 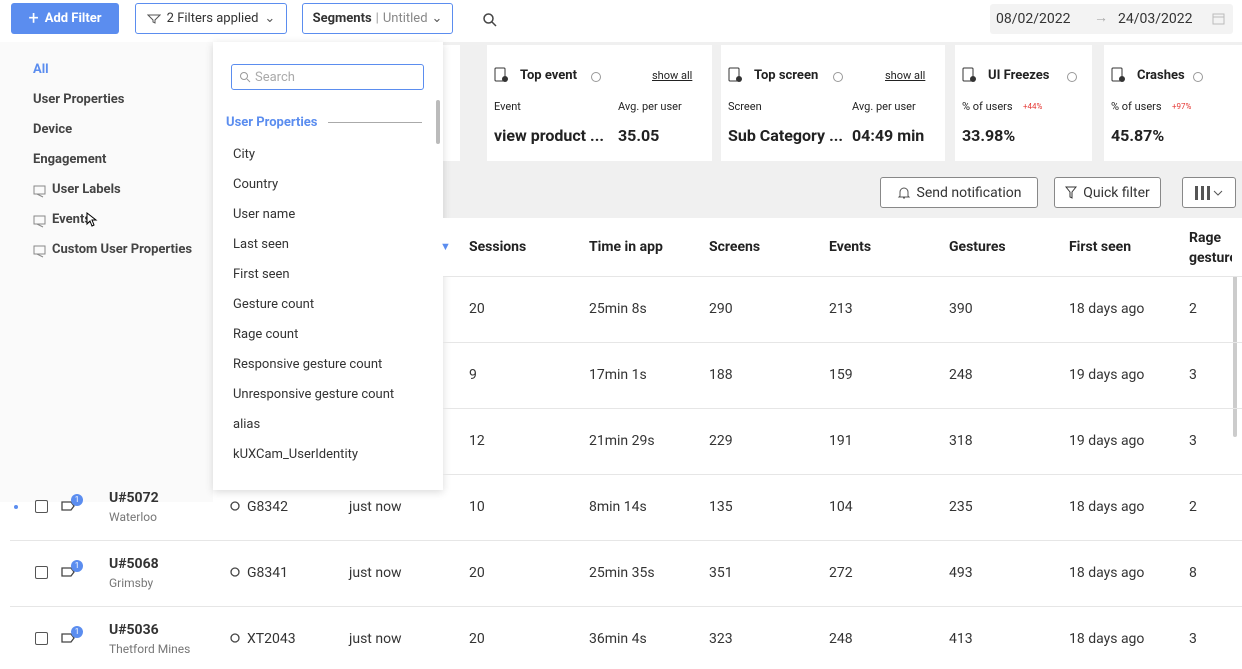 I want to click on table-cell: 390, so click(x=961, y=309).